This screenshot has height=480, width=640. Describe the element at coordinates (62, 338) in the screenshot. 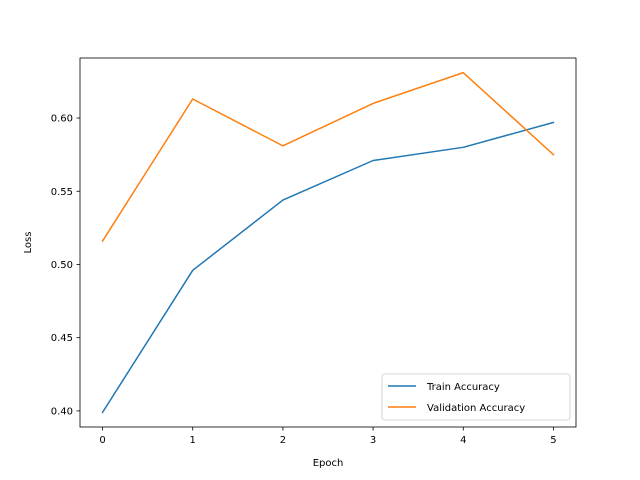

I see `y-tick-label: 0.45` at that location.